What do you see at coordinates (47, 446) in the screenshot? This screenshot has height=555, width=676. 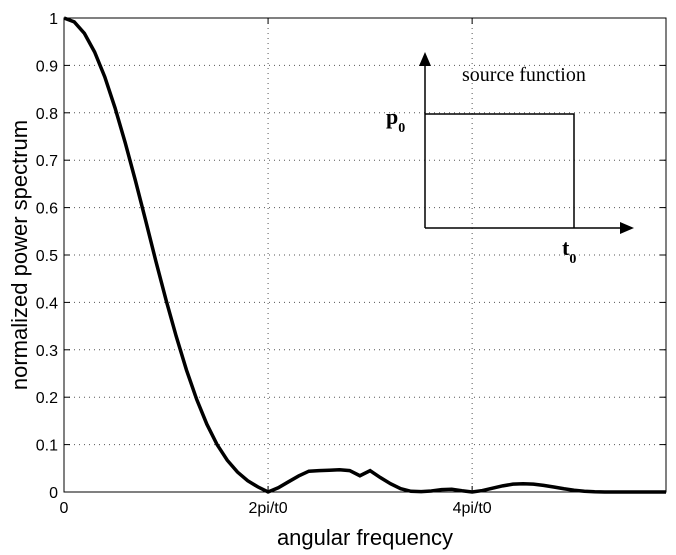 I see `y-tick-label: 0.1` at bounding box center [47, 446].